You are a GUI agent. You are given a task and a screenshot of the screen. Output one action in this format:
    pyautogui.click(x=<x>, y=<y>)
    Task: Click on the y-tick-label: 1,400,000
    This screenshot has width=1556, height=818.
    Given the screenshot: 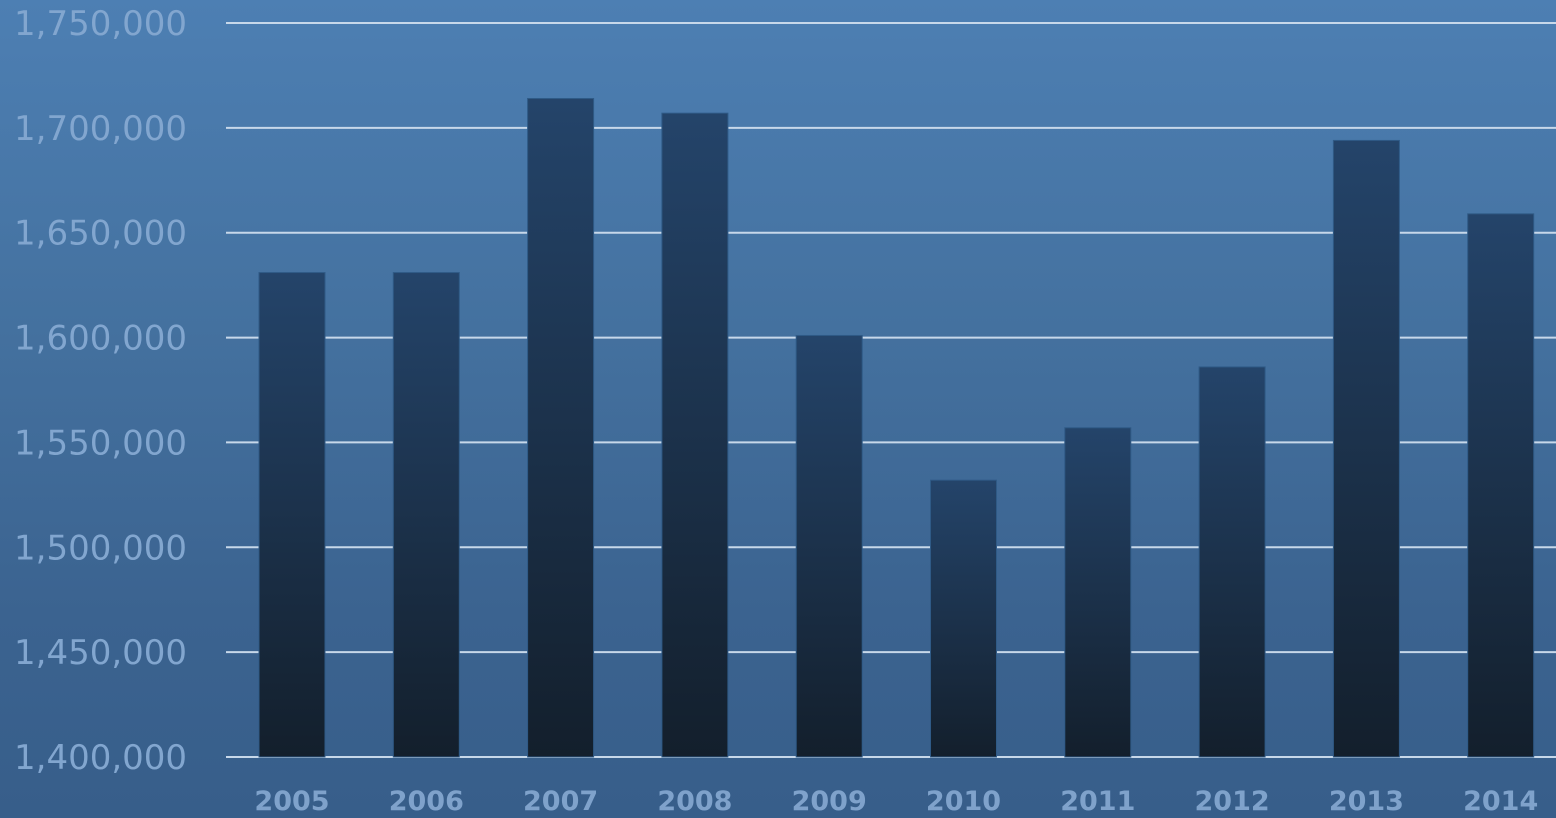 What is the action you would take?
    pyautogui.click(x=100, y=758)
    